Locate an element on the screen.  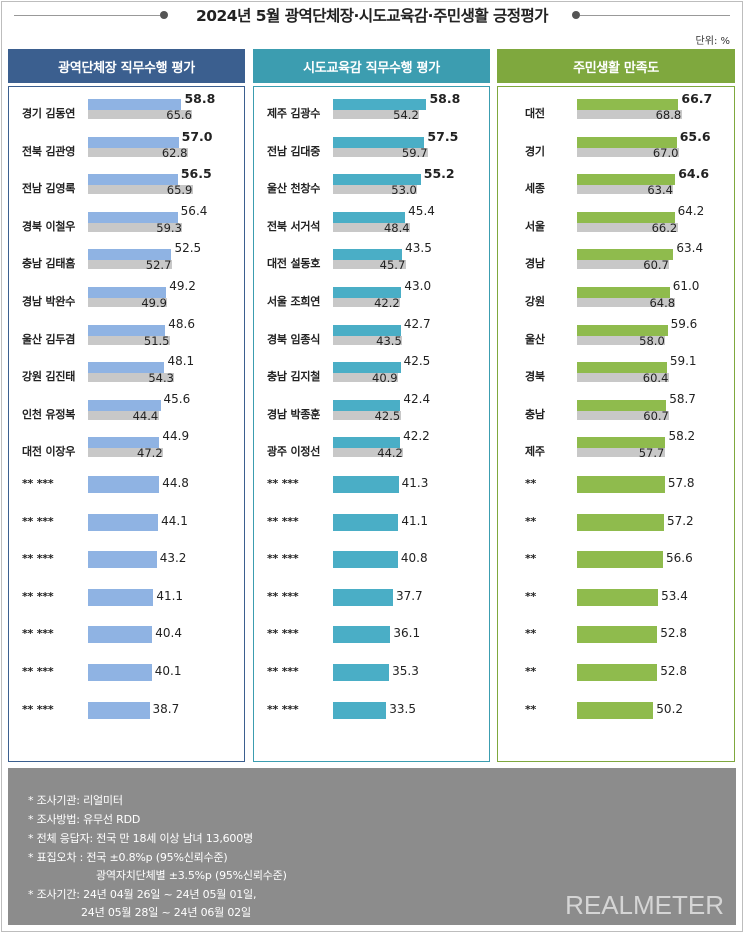
current-value-label: 49.2 is located at coordinates (182, 286).